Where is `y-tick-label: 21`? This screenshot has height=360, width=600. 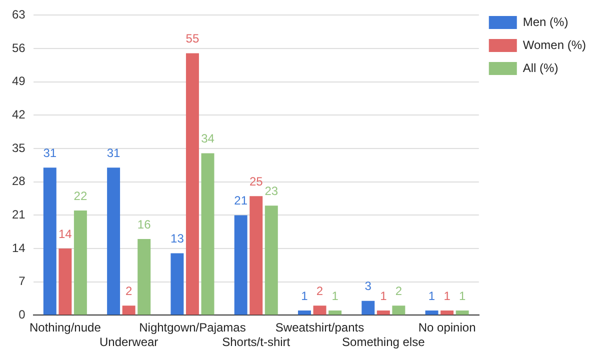 y-tick-label: 21 is located at coordinates (19, 215).